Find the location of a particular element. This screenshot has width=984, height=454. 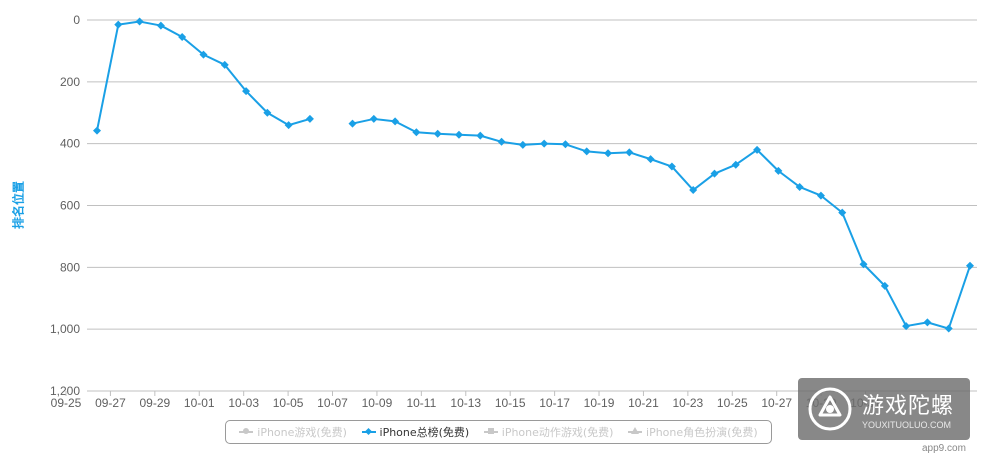

y-tick-label: 800 is located at coordinates (70, 267).